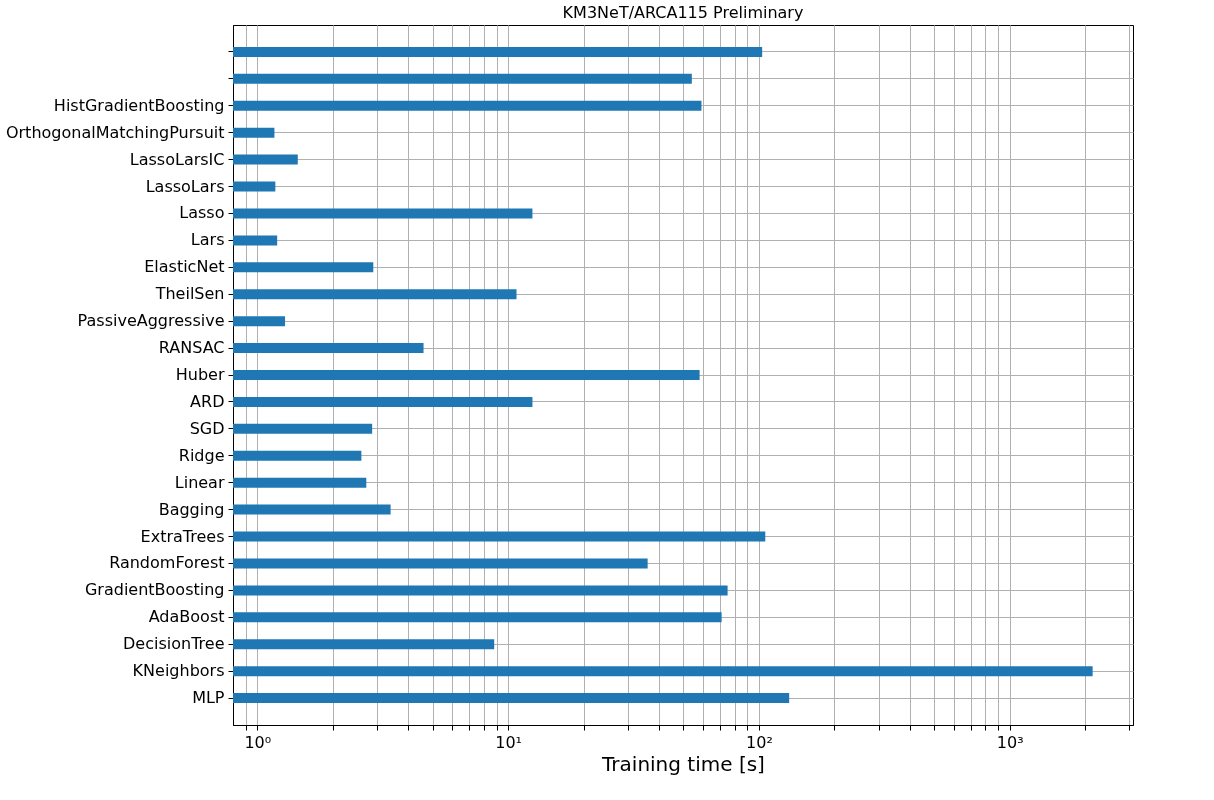 This screenshot has width=1214, height=800. Describe the element at coordinates (174, 644) in the screenshot. I see `y-tick-label: DecisionTree` at that location.